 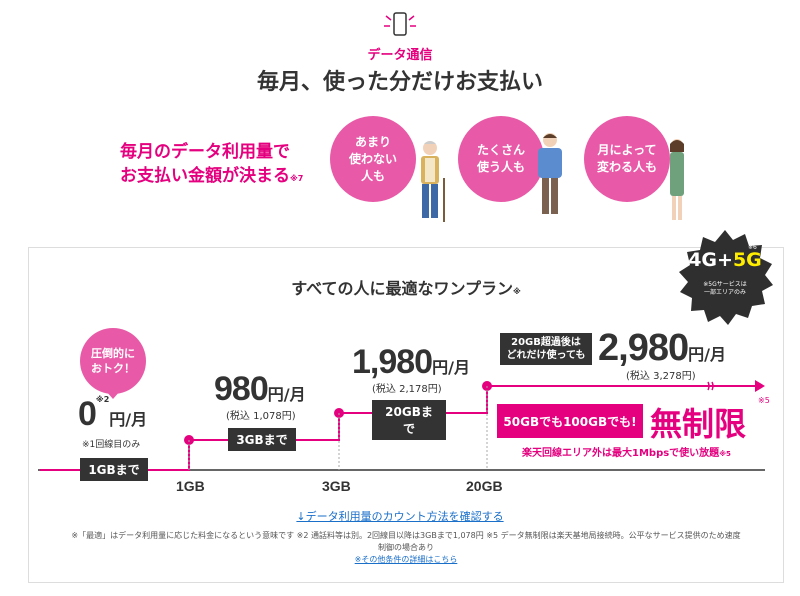 What do you see at coordinates (114, 469) in the screenshot?
I see `tier1-tag: 1GBまで` at bounding box center [114, 469].